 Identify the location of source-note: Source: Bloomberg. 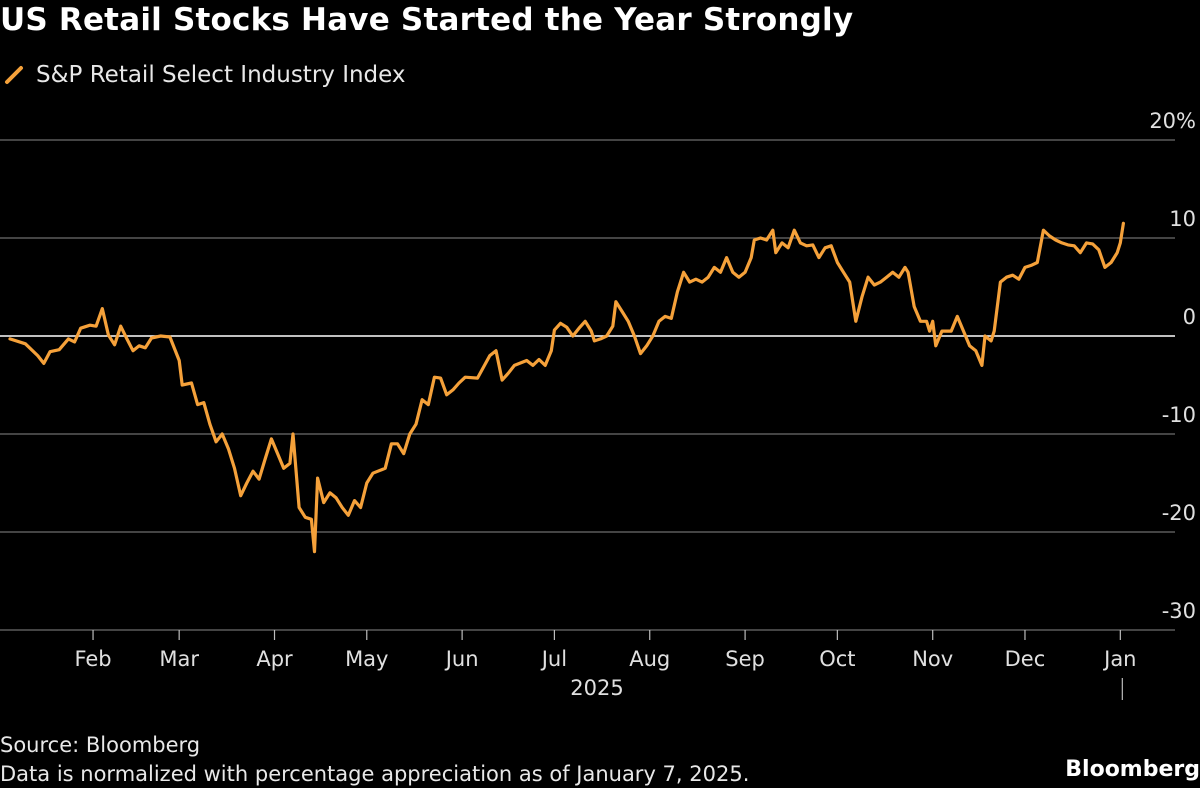
(100, 745).